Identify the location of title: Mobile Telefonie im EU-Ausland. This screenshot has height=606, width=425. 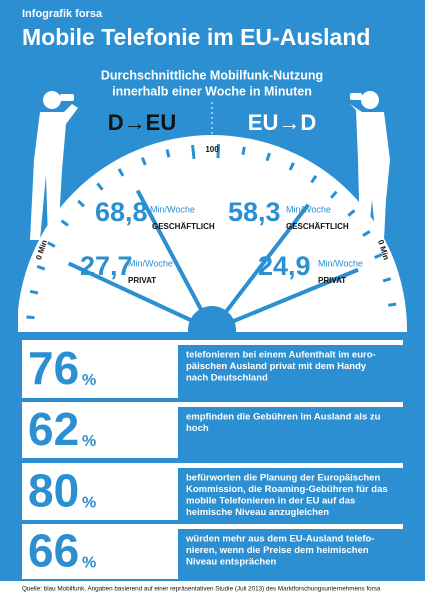
(196, 37).